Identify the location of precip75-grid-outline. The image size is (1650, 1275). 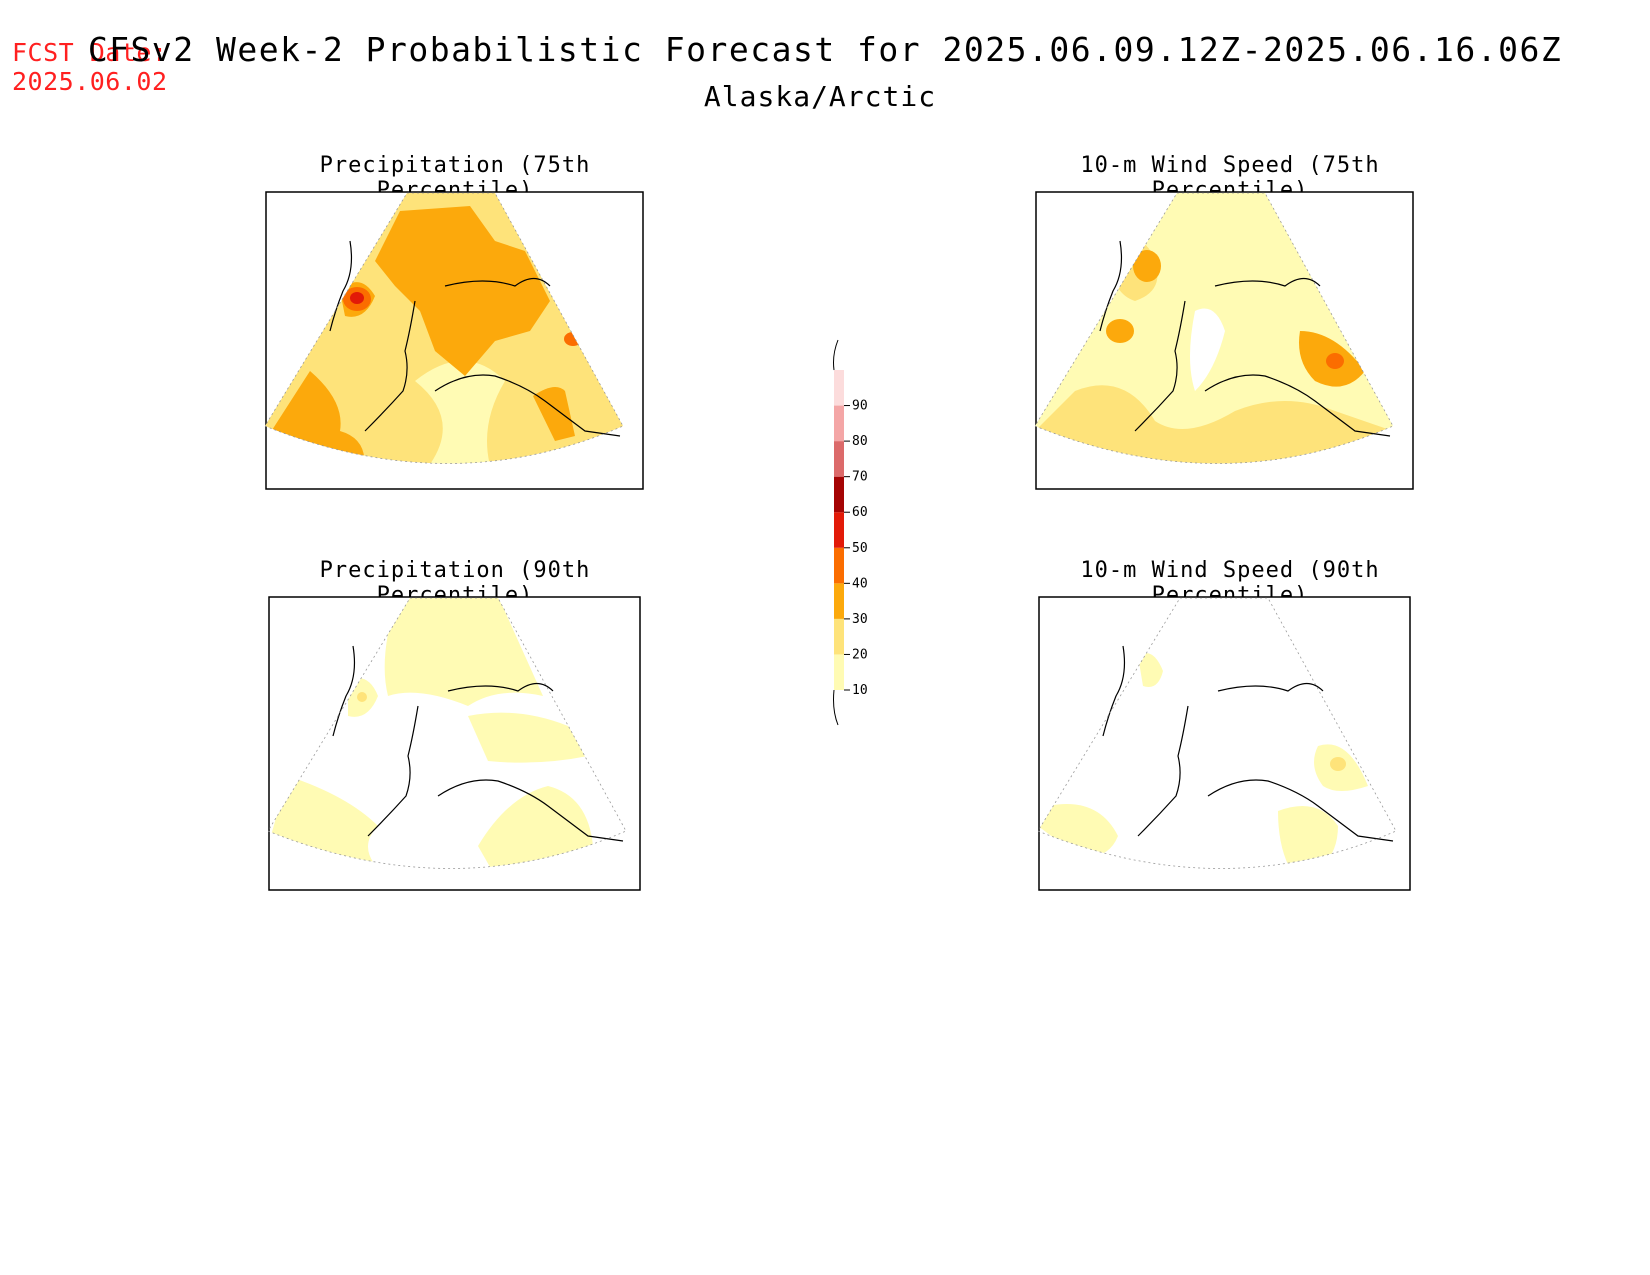
(444, 328).